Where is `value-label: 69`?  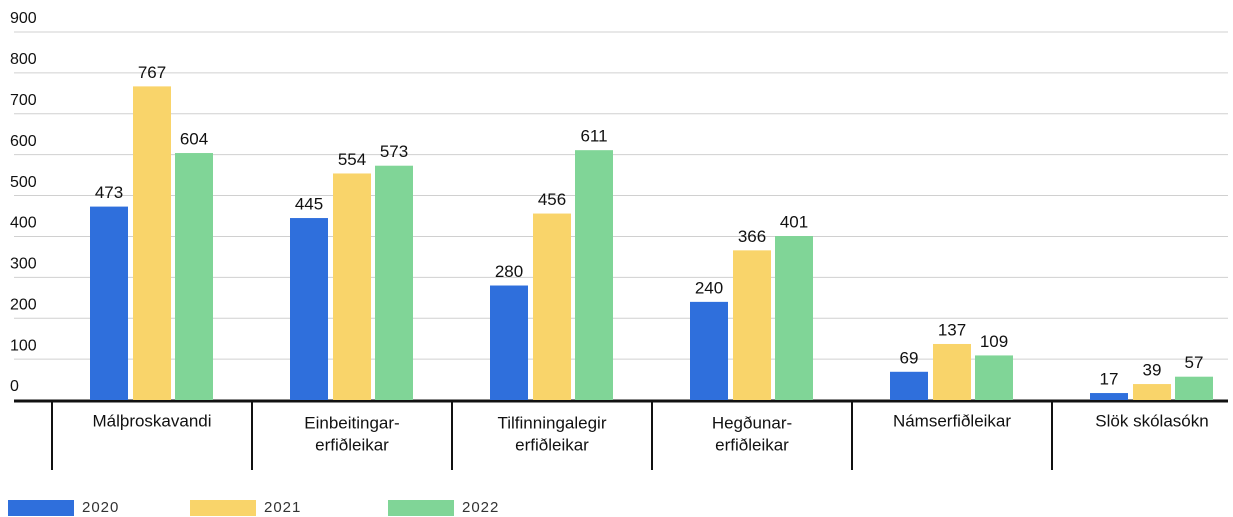
value-label: 69 is located at coordinates (909, 357).